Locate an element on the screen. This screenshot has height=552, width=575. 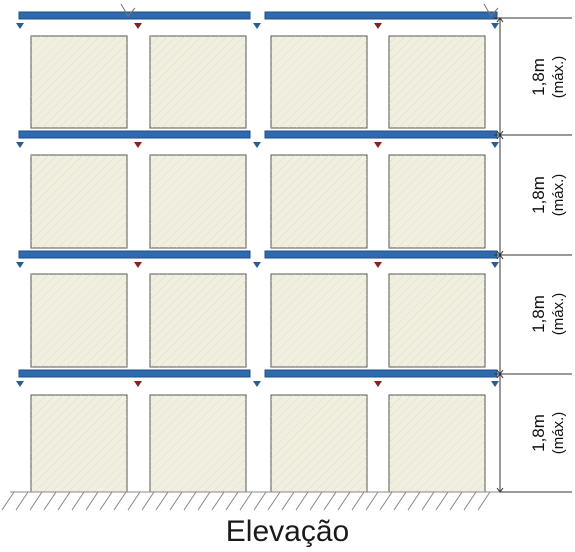
level-1-height-label: 1,8m is located at coordinates (538, 433).